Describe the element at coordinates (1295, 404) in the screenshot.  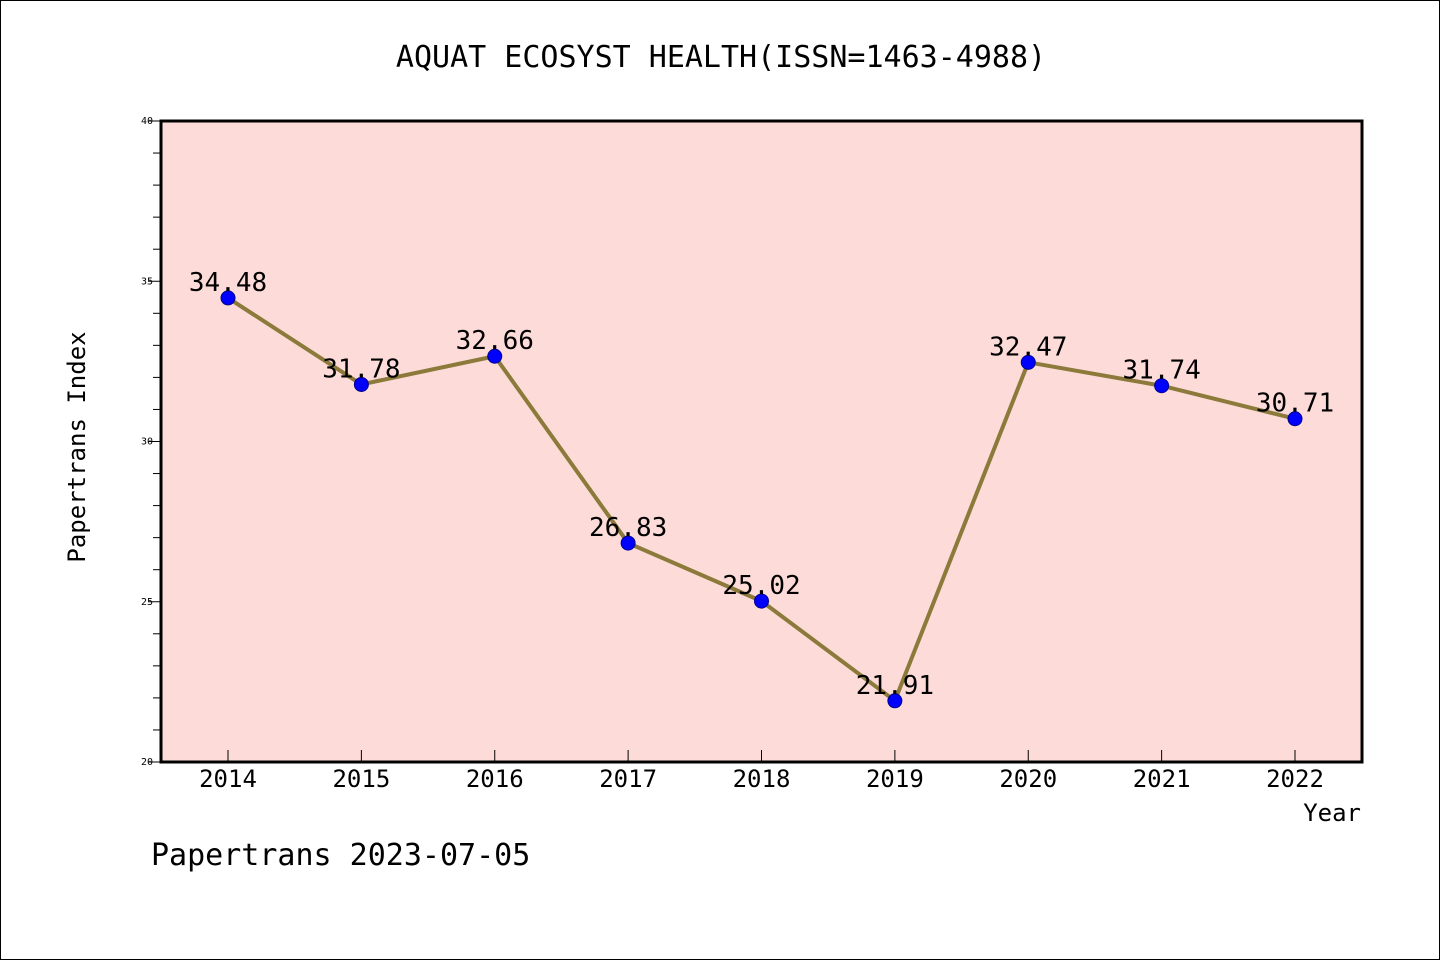
I see `data-label-2022: 30.71` at that location.